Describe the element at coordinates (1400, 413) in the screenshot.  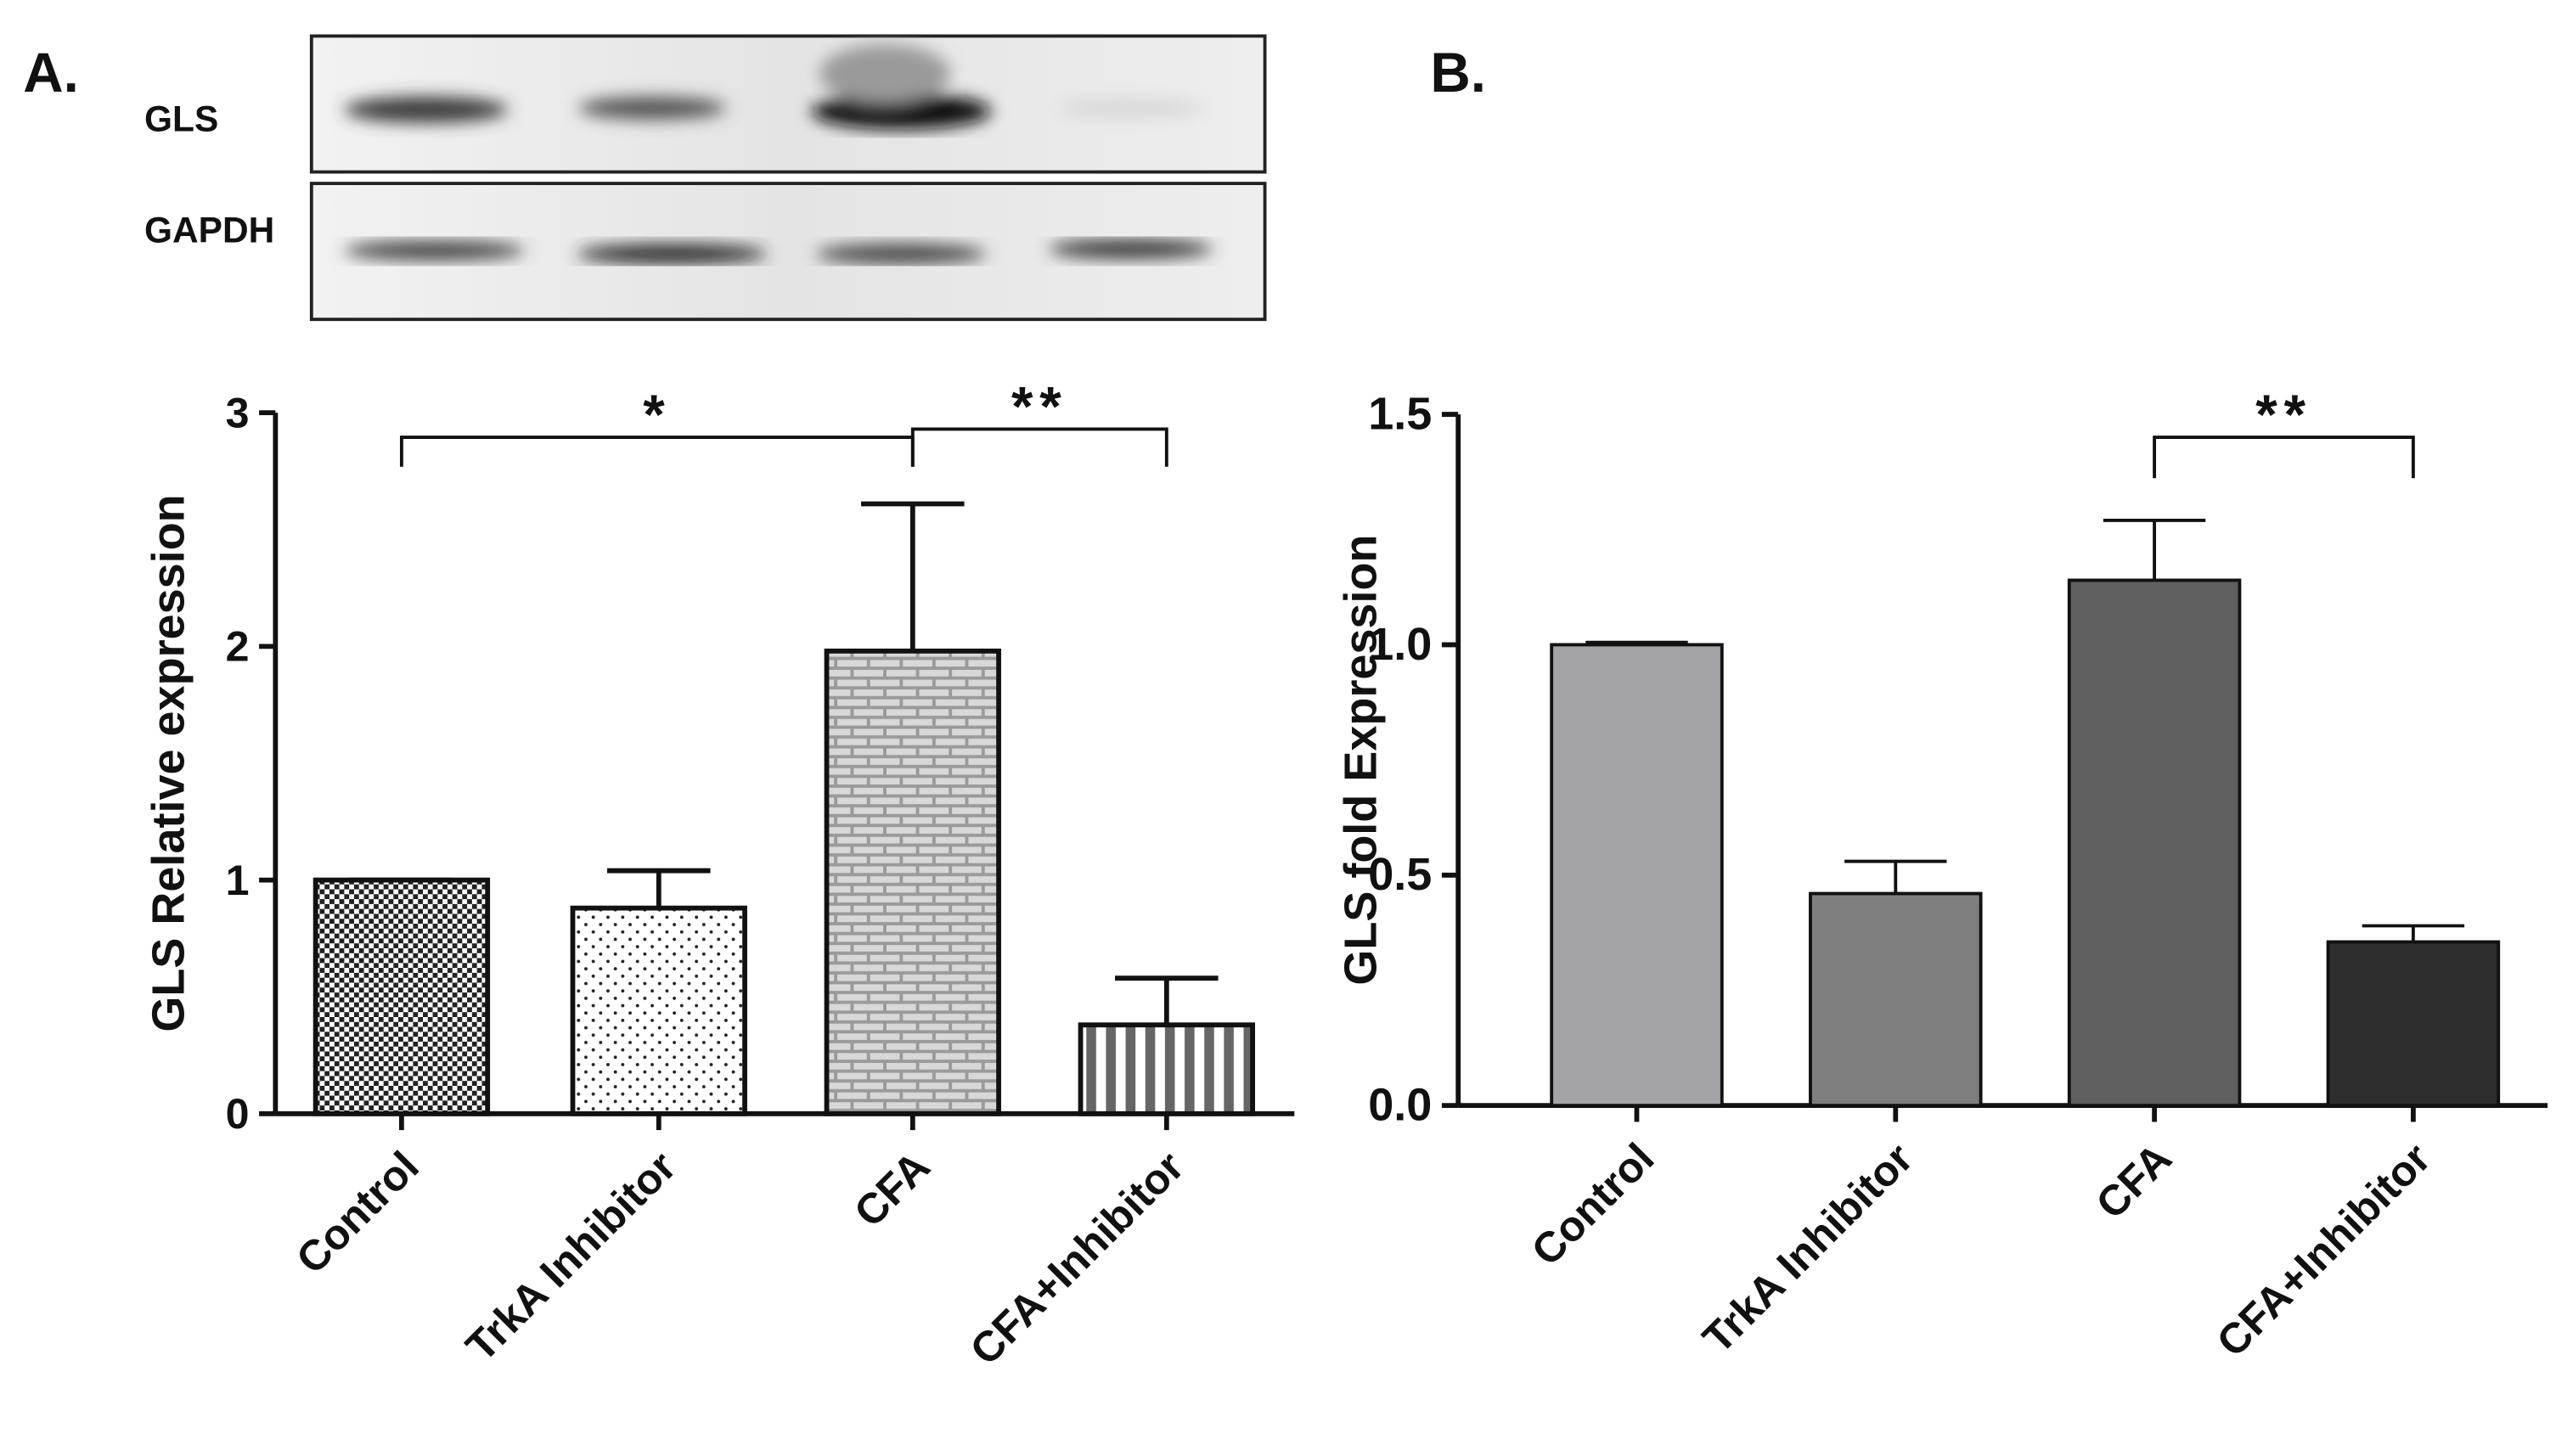
I see `y-tick-label: 1.5` at that location.